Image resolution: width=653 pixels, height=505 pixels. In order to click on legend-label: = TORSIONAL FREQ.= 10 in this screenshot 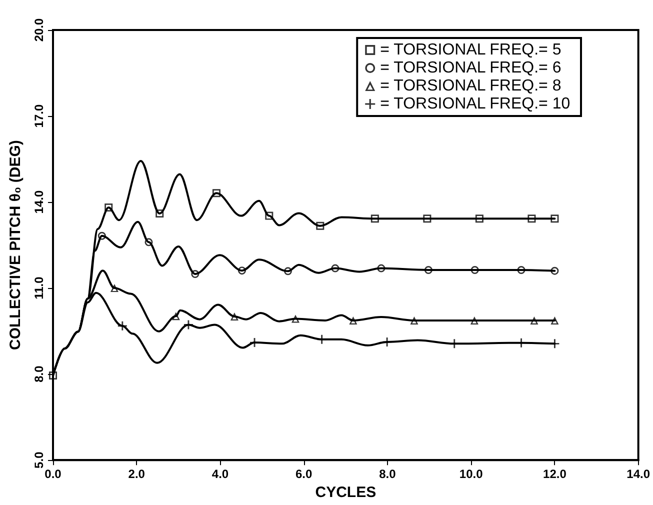, I will do `click(475, 104)`.